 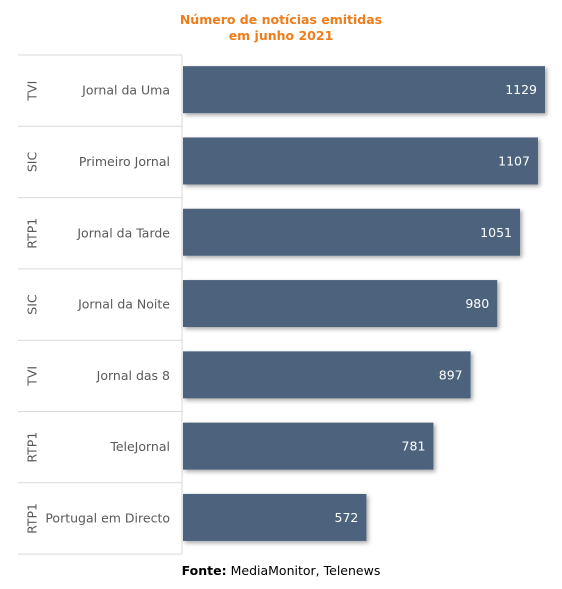 What do you see at coordinates (125, 90) in the screenshot?
I see `category-label: Jornal da Uma` at bounding box center [125, 90].